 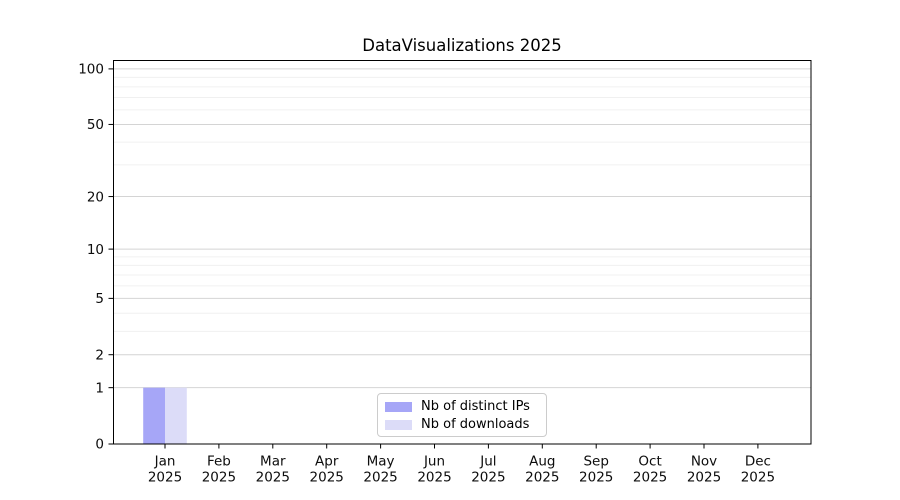 What do you see at coordinates (649, 462) in the screenshot?
I see `x-tick-label-month: Oct` at bounding box center [649, 462].